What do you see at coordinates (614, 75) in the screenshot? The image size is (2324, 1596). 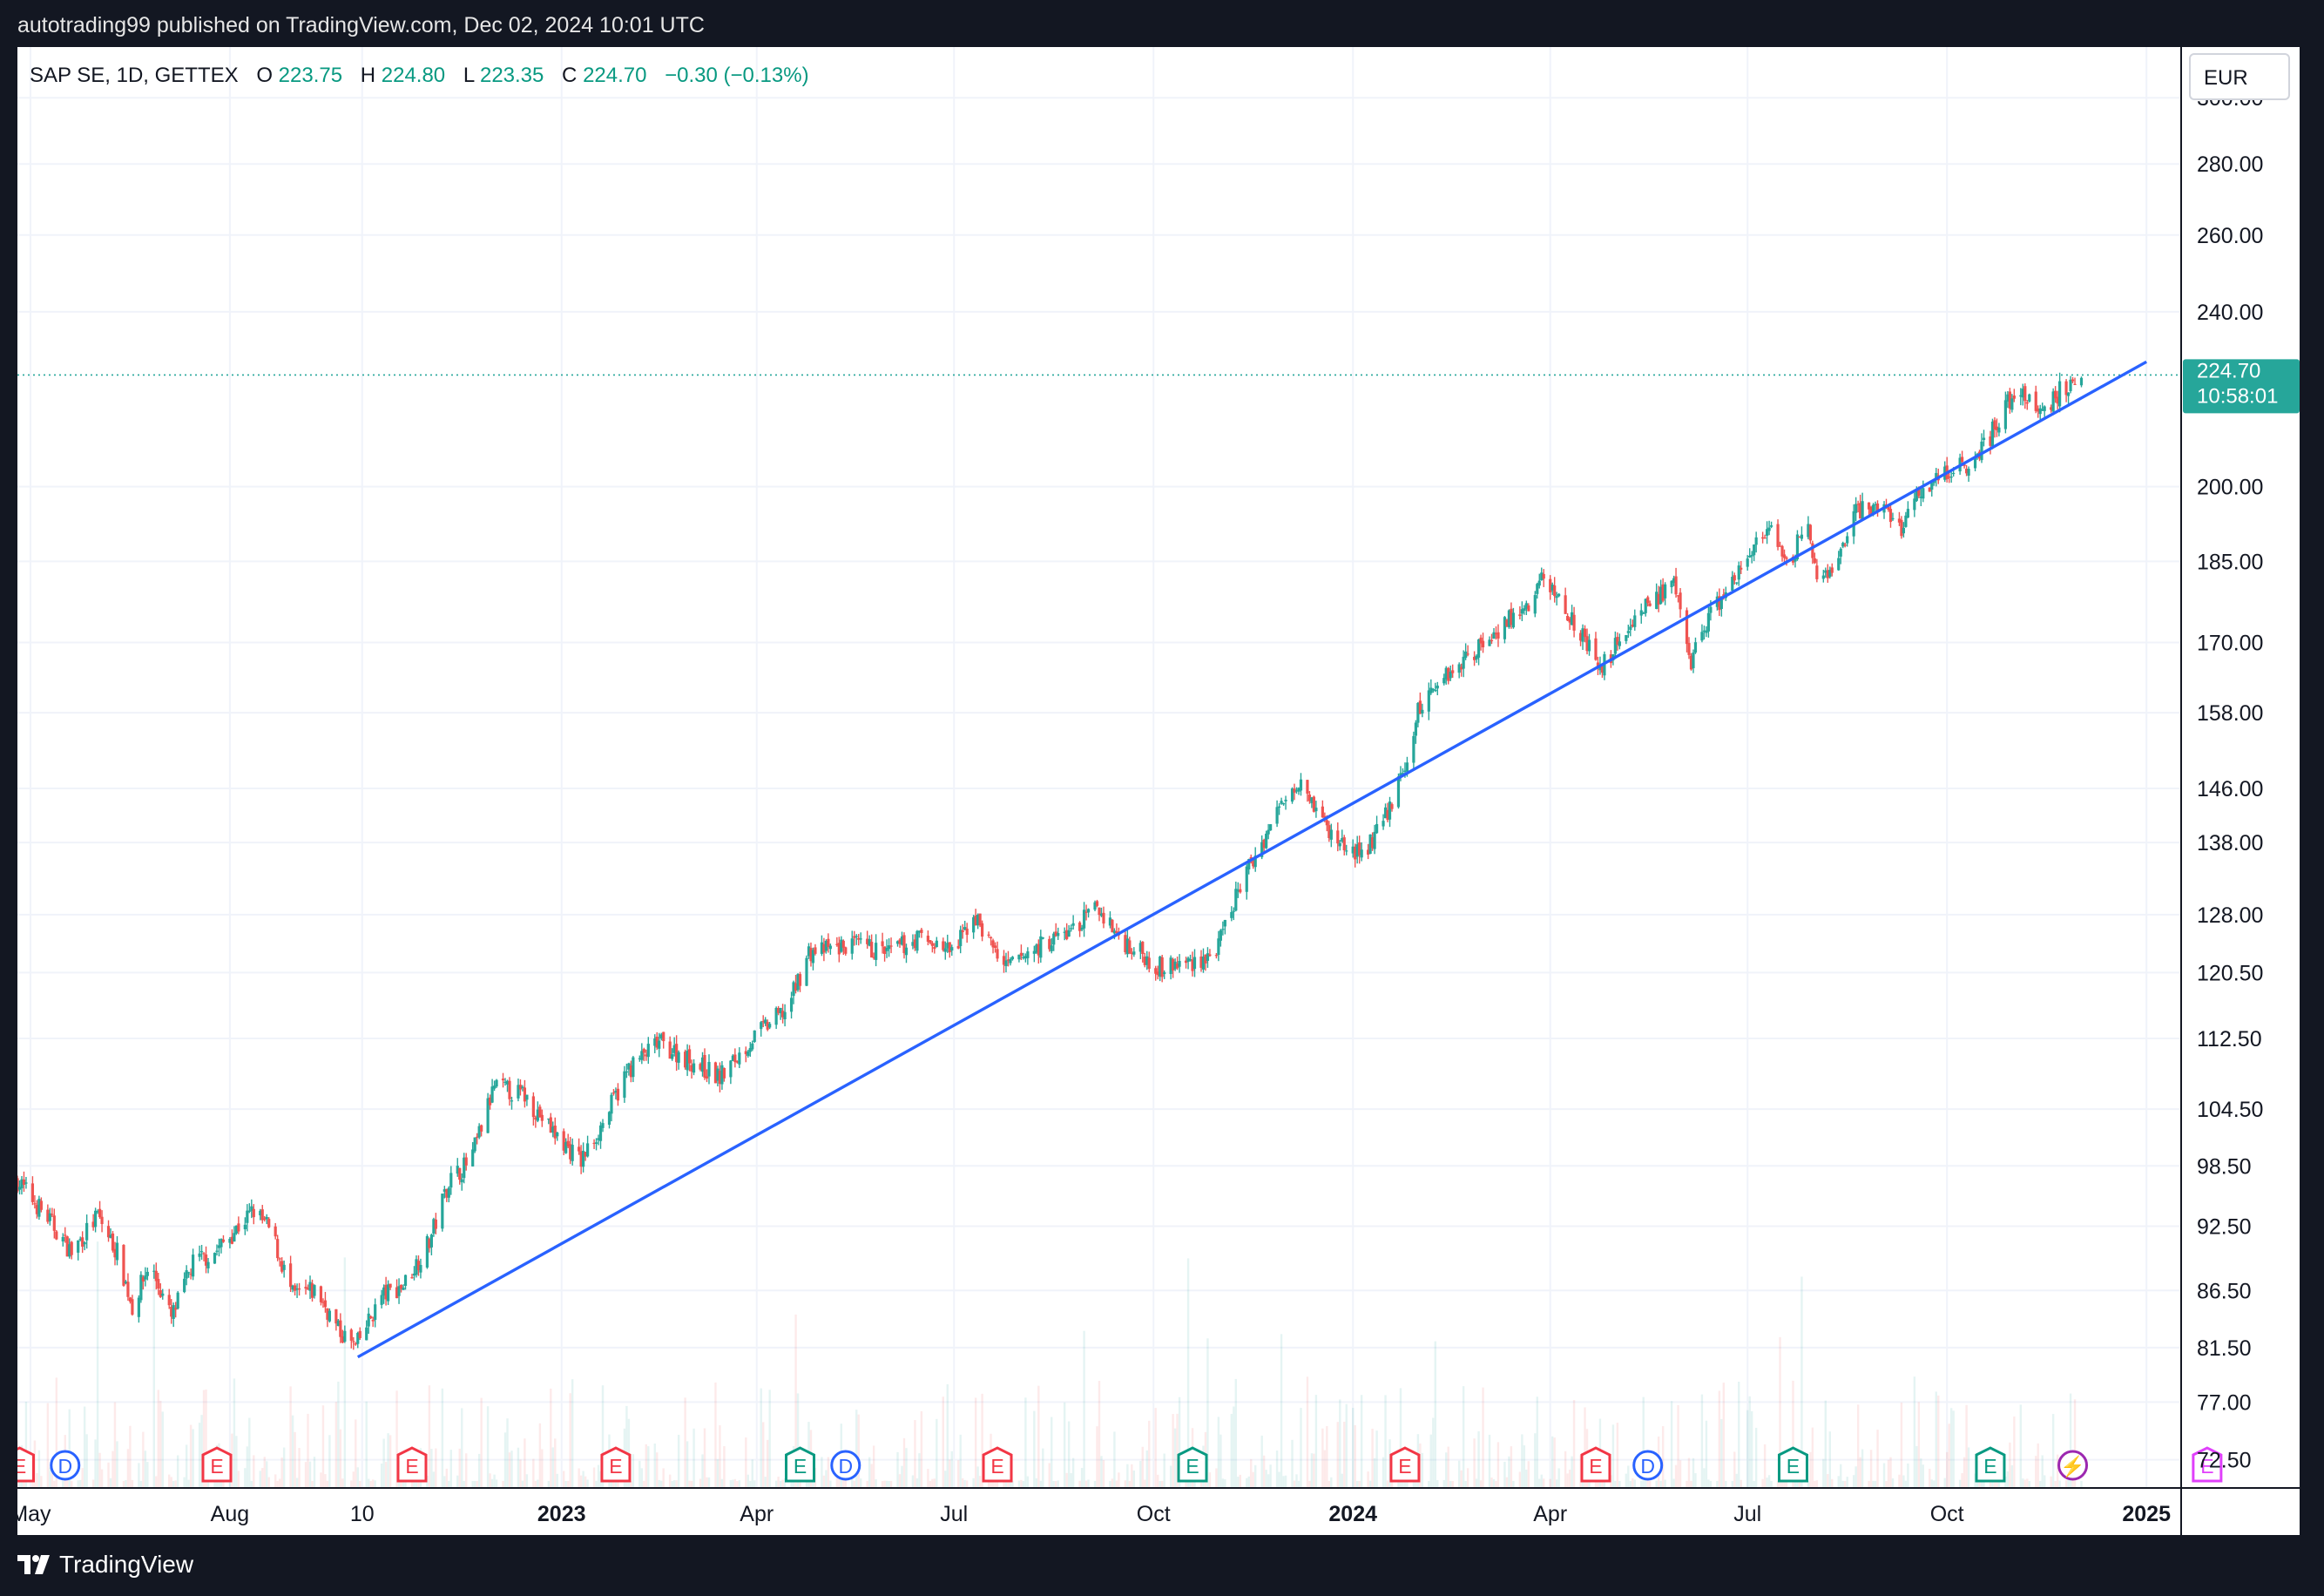 I see `legend-close: 224.70` at bounding box center [614, 75].